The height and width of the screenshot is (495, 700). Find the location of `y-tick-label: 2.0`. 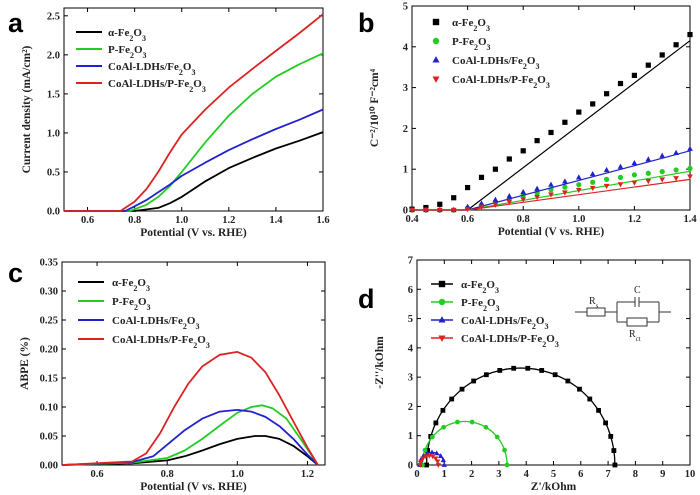

y-tick-label: 2.0 is located at coordinates (53, 55).